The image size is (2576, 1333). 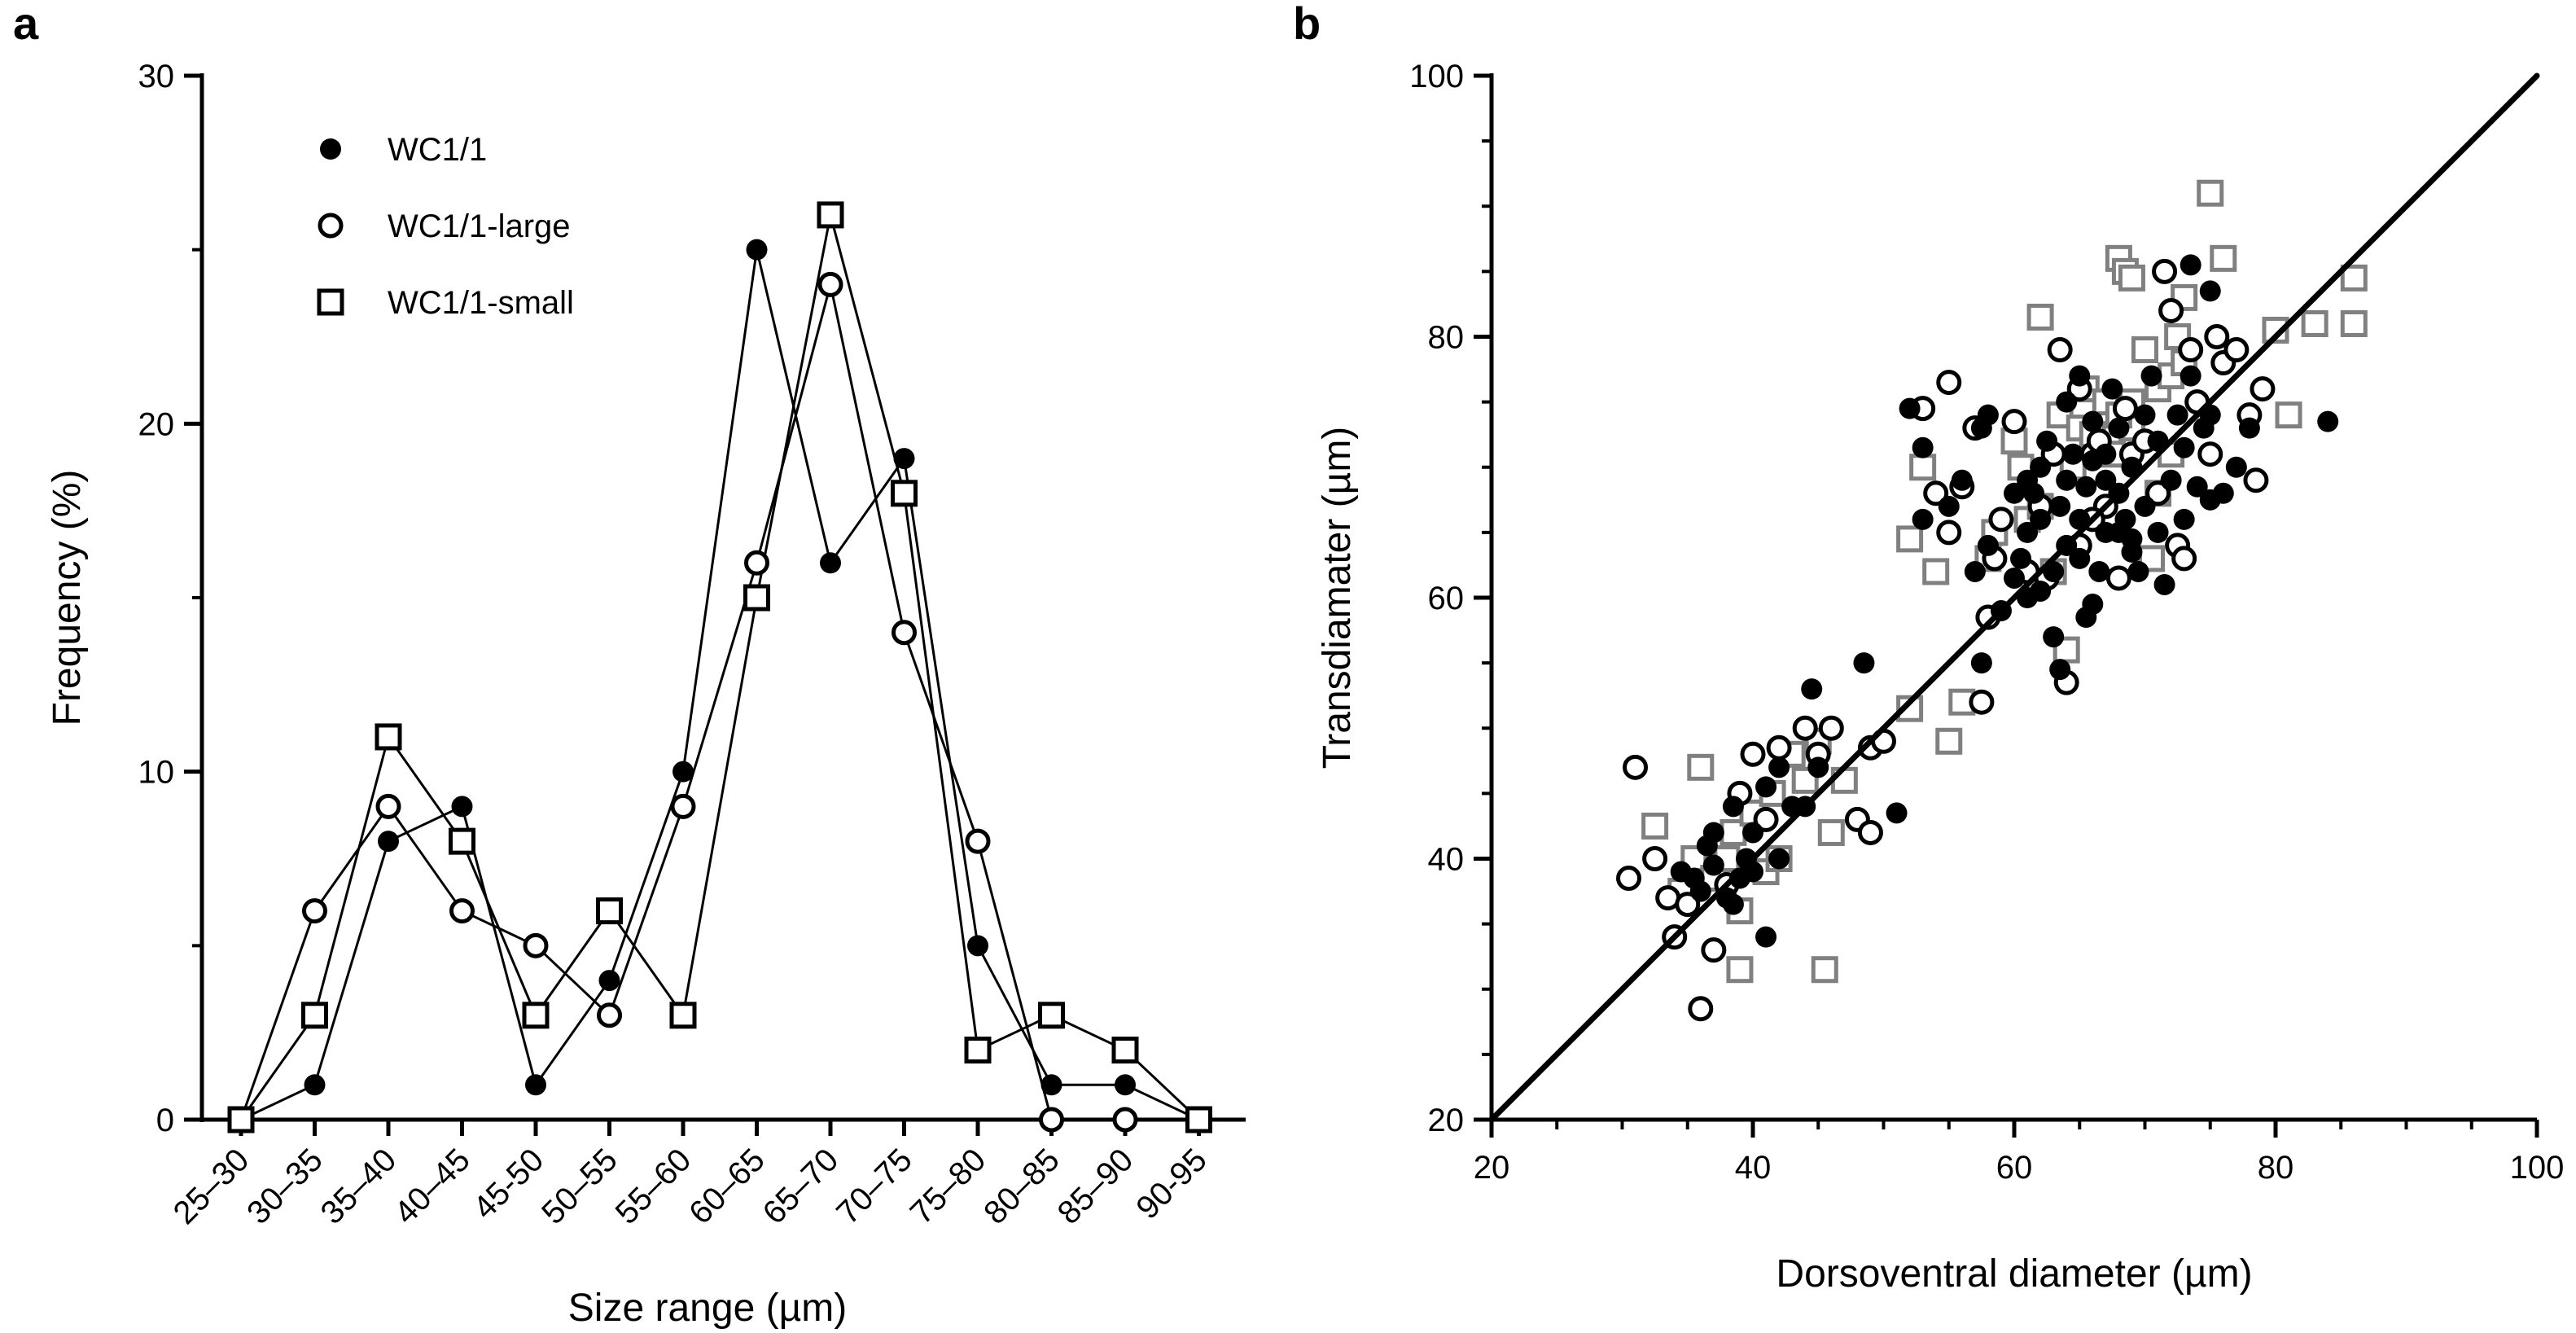 What do you see at coordinates (165, 1120) in the screenshot?
I see `y-tick-label: 0` at bounding box center [165, 1120].